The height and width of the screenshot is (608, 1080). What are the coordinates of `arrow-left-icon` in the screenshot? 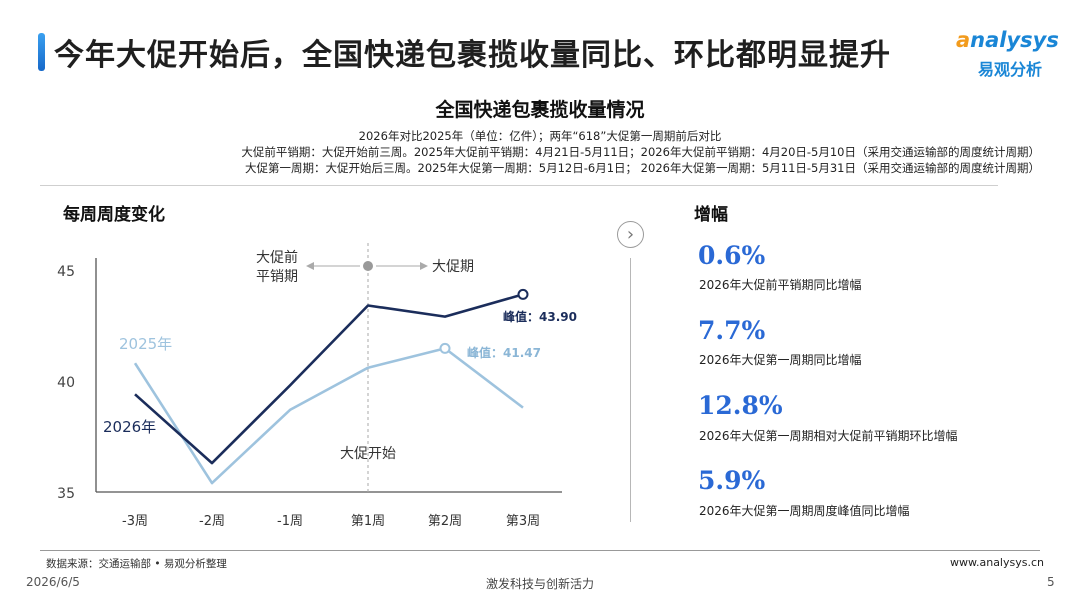 It's located at (310, 266).